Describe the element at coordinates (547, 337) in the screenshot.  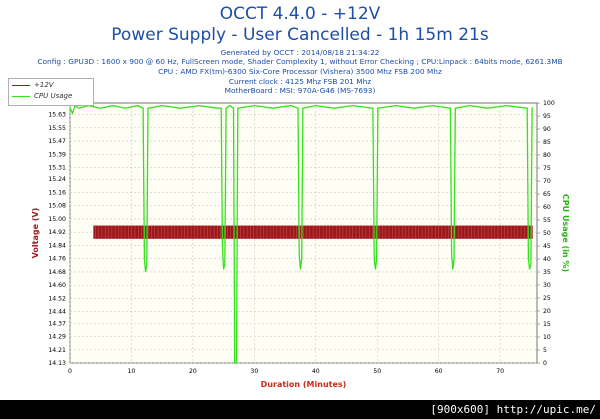
I see `y-right-tick-label: 10` at that location.